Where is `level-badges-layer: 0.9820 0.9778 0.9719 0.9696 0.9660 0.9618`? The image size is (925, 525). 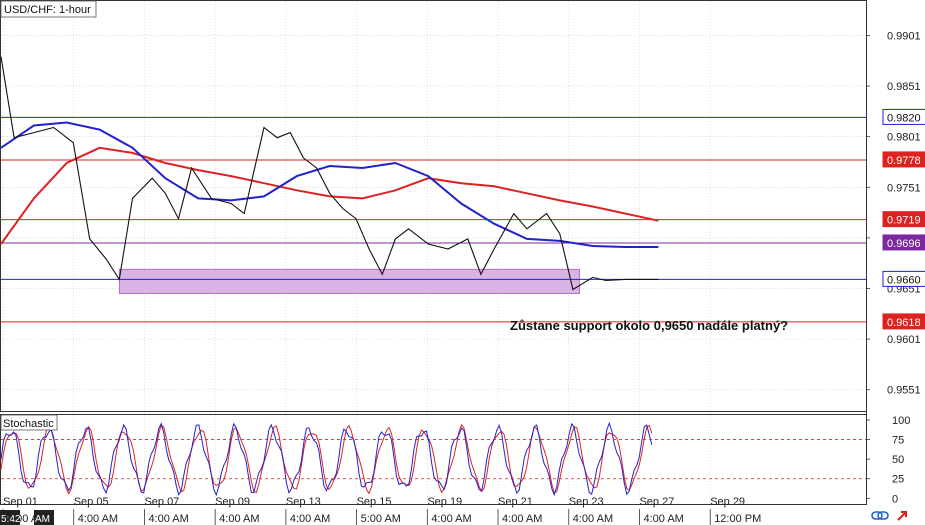 level-badges-layer: 0.9820 0.9778 0.9719 0.9696 0.9660 0.9618 is located at coordinates (903, 219).